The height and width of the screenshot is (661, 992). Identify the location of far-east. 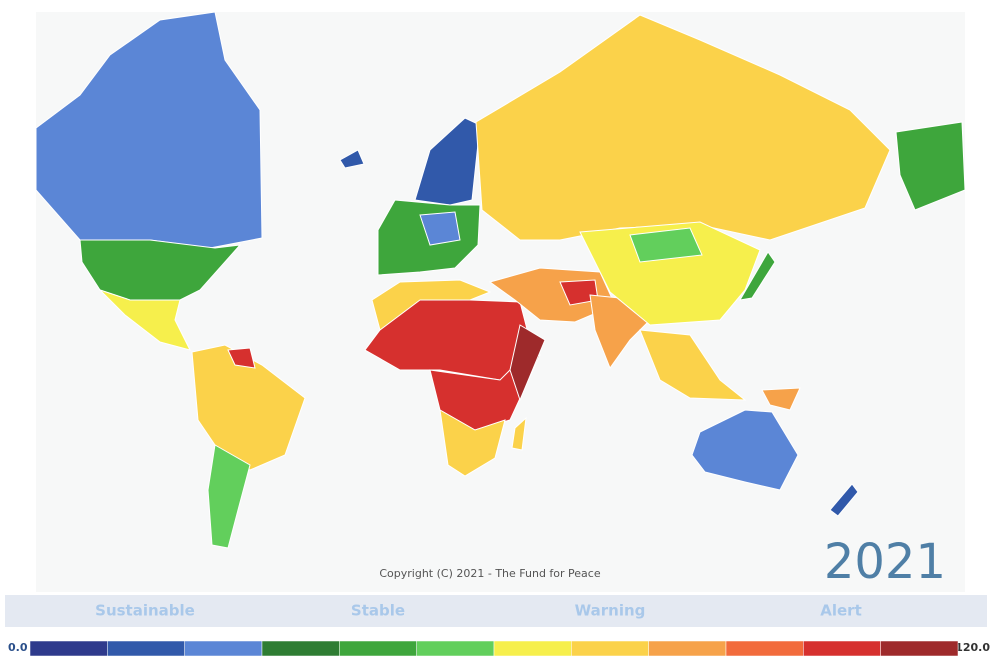
(930, 166).